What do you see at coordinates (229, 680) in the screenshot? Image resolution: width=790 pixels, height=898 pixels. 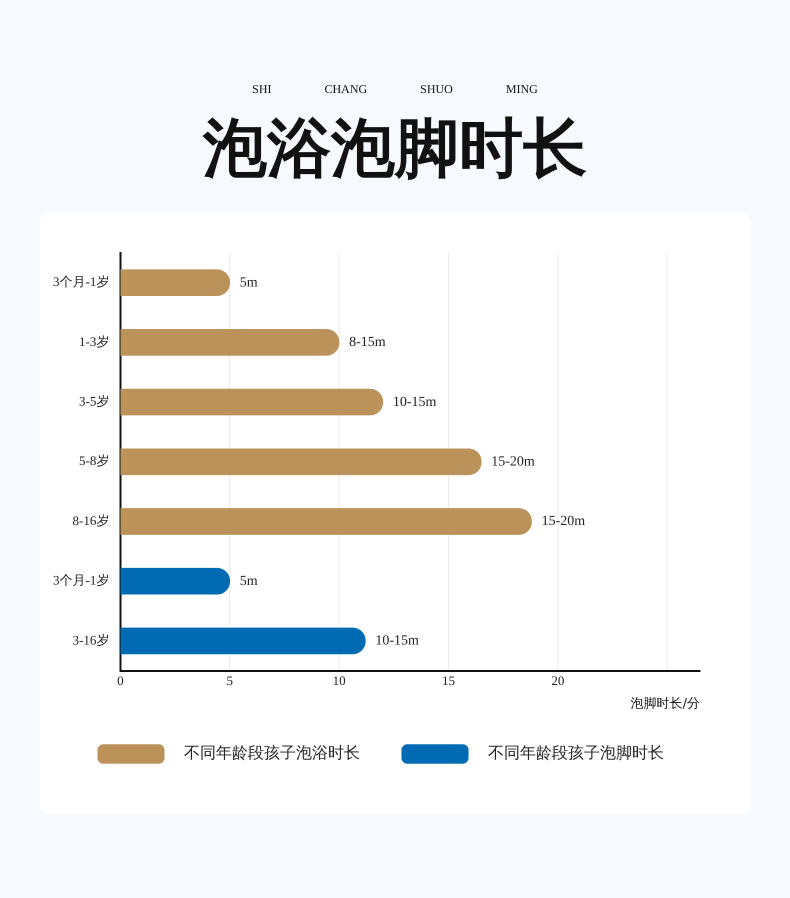 I see `x-tick-label: 5` at bounding box center [229, 680].